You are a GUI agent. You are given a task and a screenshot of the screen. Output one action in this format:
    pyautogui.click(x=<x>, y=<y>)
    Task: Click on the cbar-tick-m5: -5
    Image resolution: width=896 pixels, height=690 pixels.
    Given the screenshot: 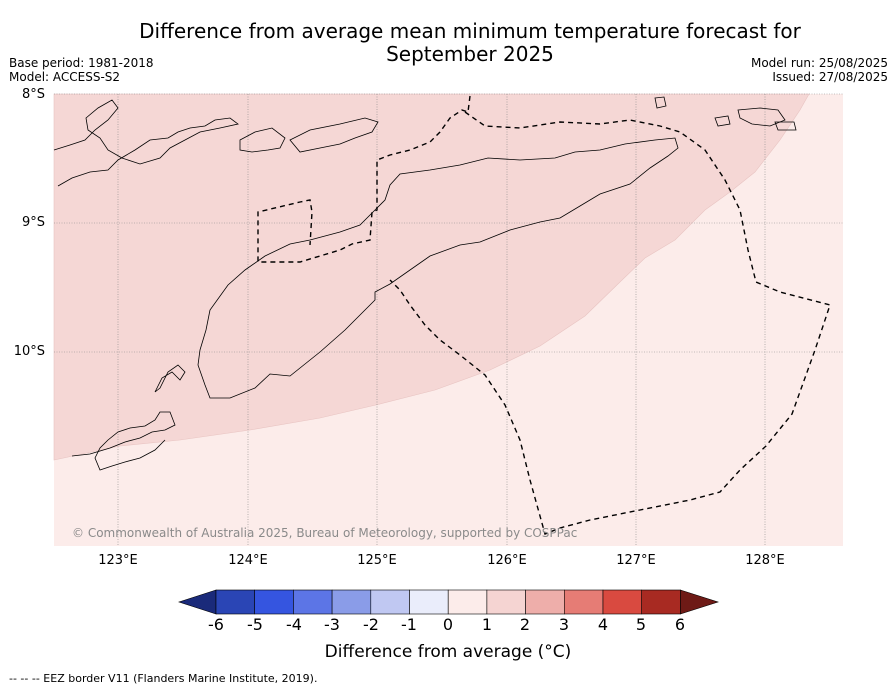 What is the action you would take?
    pyautogui.click(x=255, y=624)
    